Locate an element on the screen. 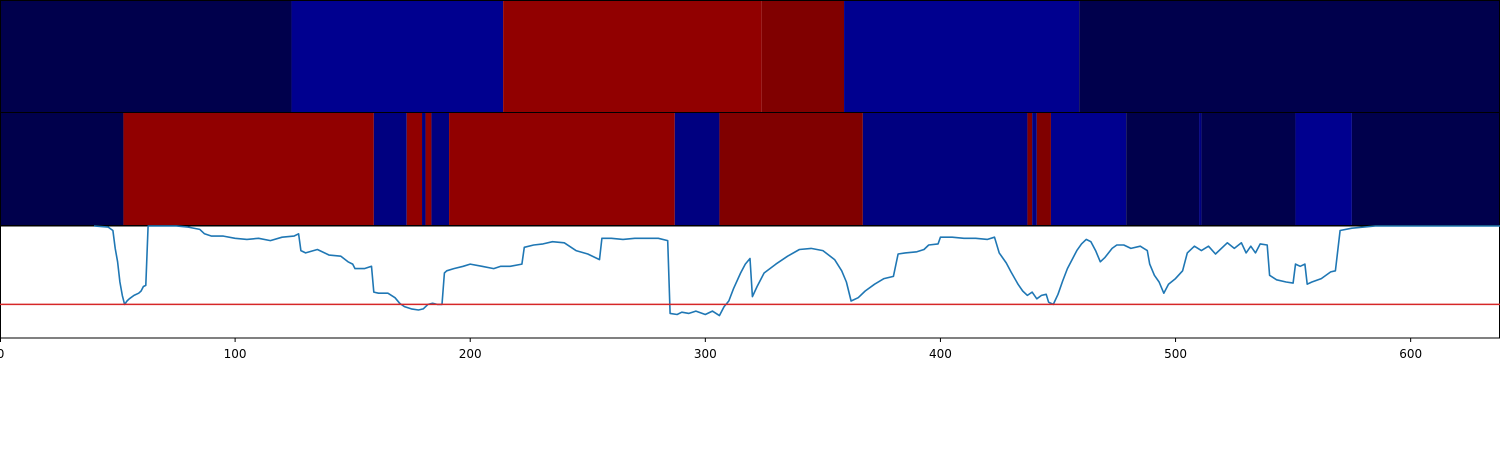 The width and height of the screenshot is (1500, 450). x-tick-label-200: 200 is located at coordinates (470, 354).